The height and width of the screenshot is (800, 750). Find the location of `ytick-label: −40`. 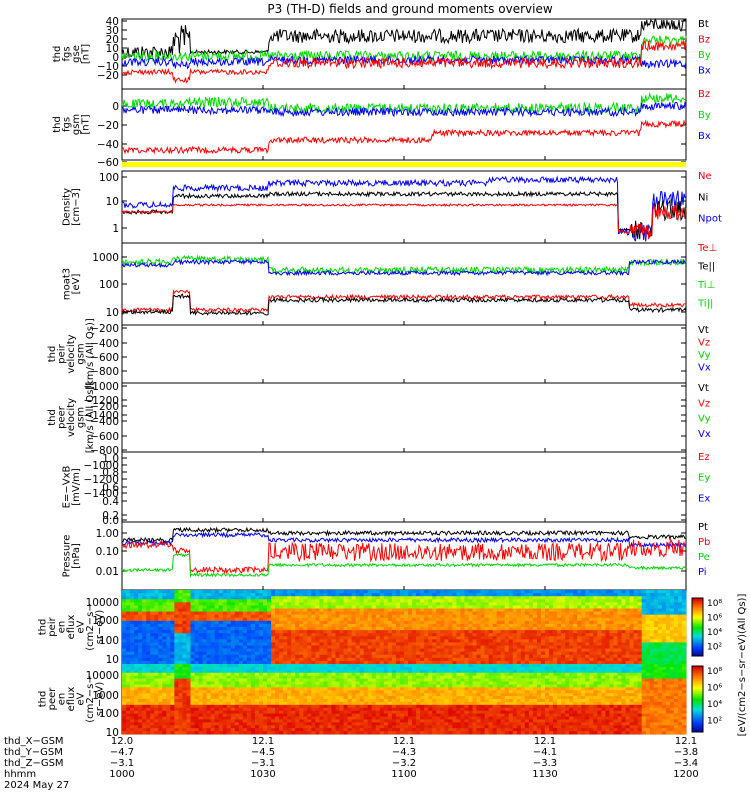

ytick-label: −40 is located at coordinates (108, 145).